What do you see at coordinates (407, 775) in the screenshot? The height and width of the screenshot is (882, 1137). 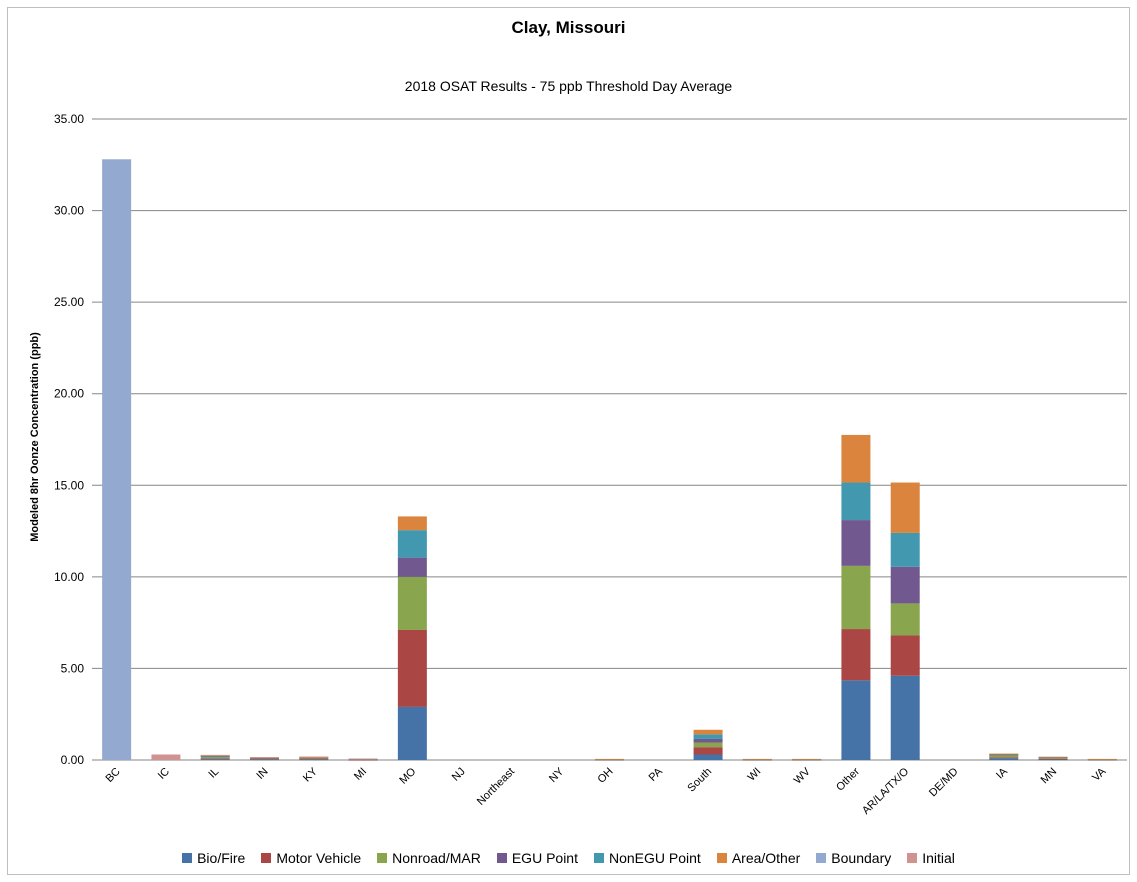 I see `x-tick-label: MO` at bounding box center [407, 775].